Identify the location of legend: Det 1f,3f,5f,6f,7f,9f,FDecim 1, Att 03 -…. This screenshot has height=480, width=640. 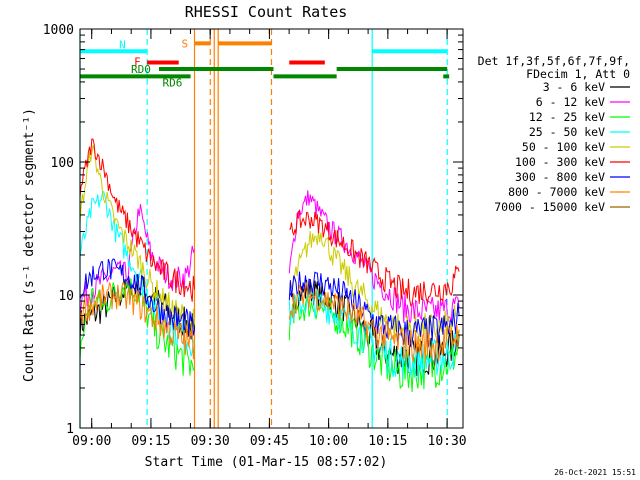
(554, 134).